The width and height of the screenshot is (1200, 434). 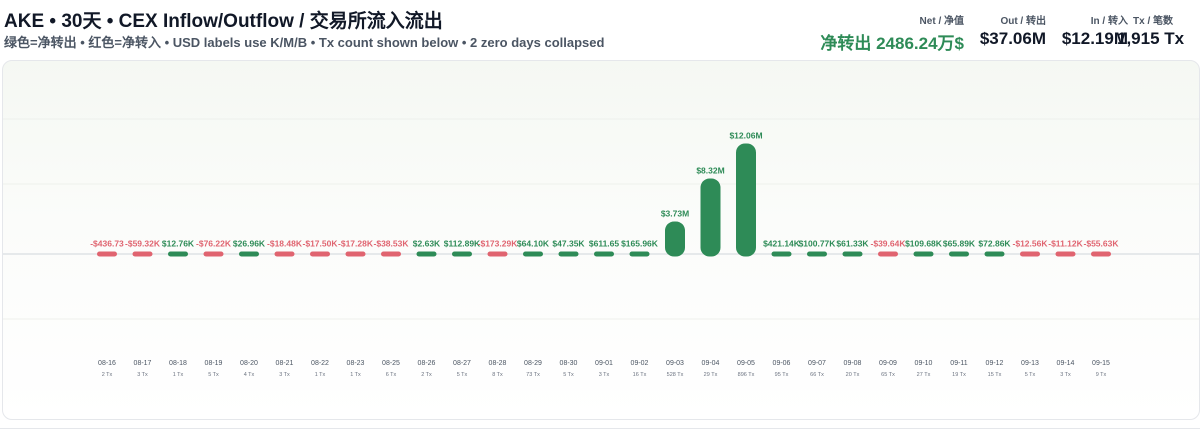 I want to click on x-tick-09-02: 09-02, so click(x=640, y=363).